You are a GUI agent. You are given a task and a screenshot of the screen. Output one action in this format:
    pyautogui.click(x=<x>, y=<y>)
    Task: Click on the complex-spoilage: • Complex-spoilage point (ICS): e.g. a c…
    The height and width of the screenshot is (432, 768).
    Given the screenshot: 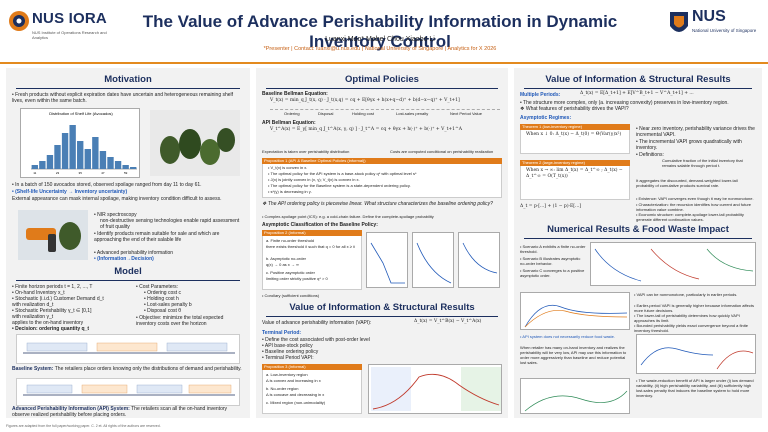 What is the action you would take?
    pyautogui.click(x=348, y=216)
    